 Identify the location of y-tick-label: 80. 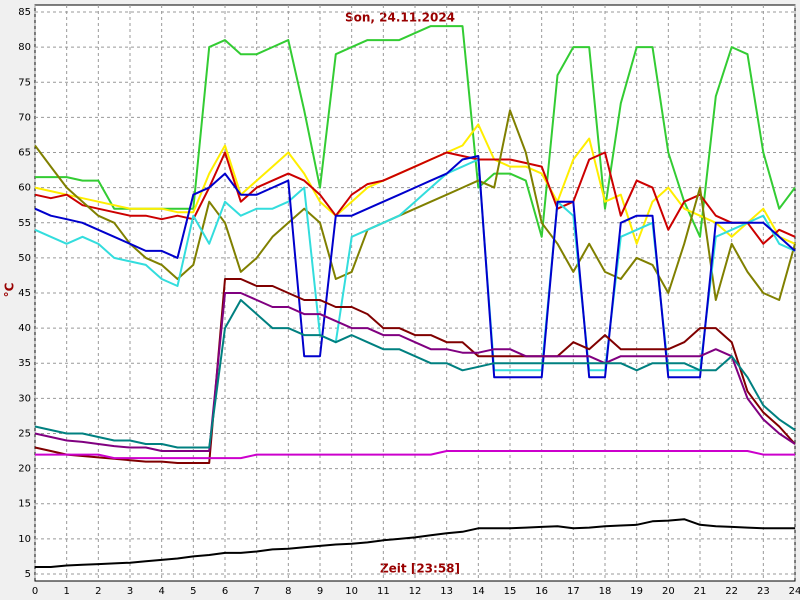
(24, 47).